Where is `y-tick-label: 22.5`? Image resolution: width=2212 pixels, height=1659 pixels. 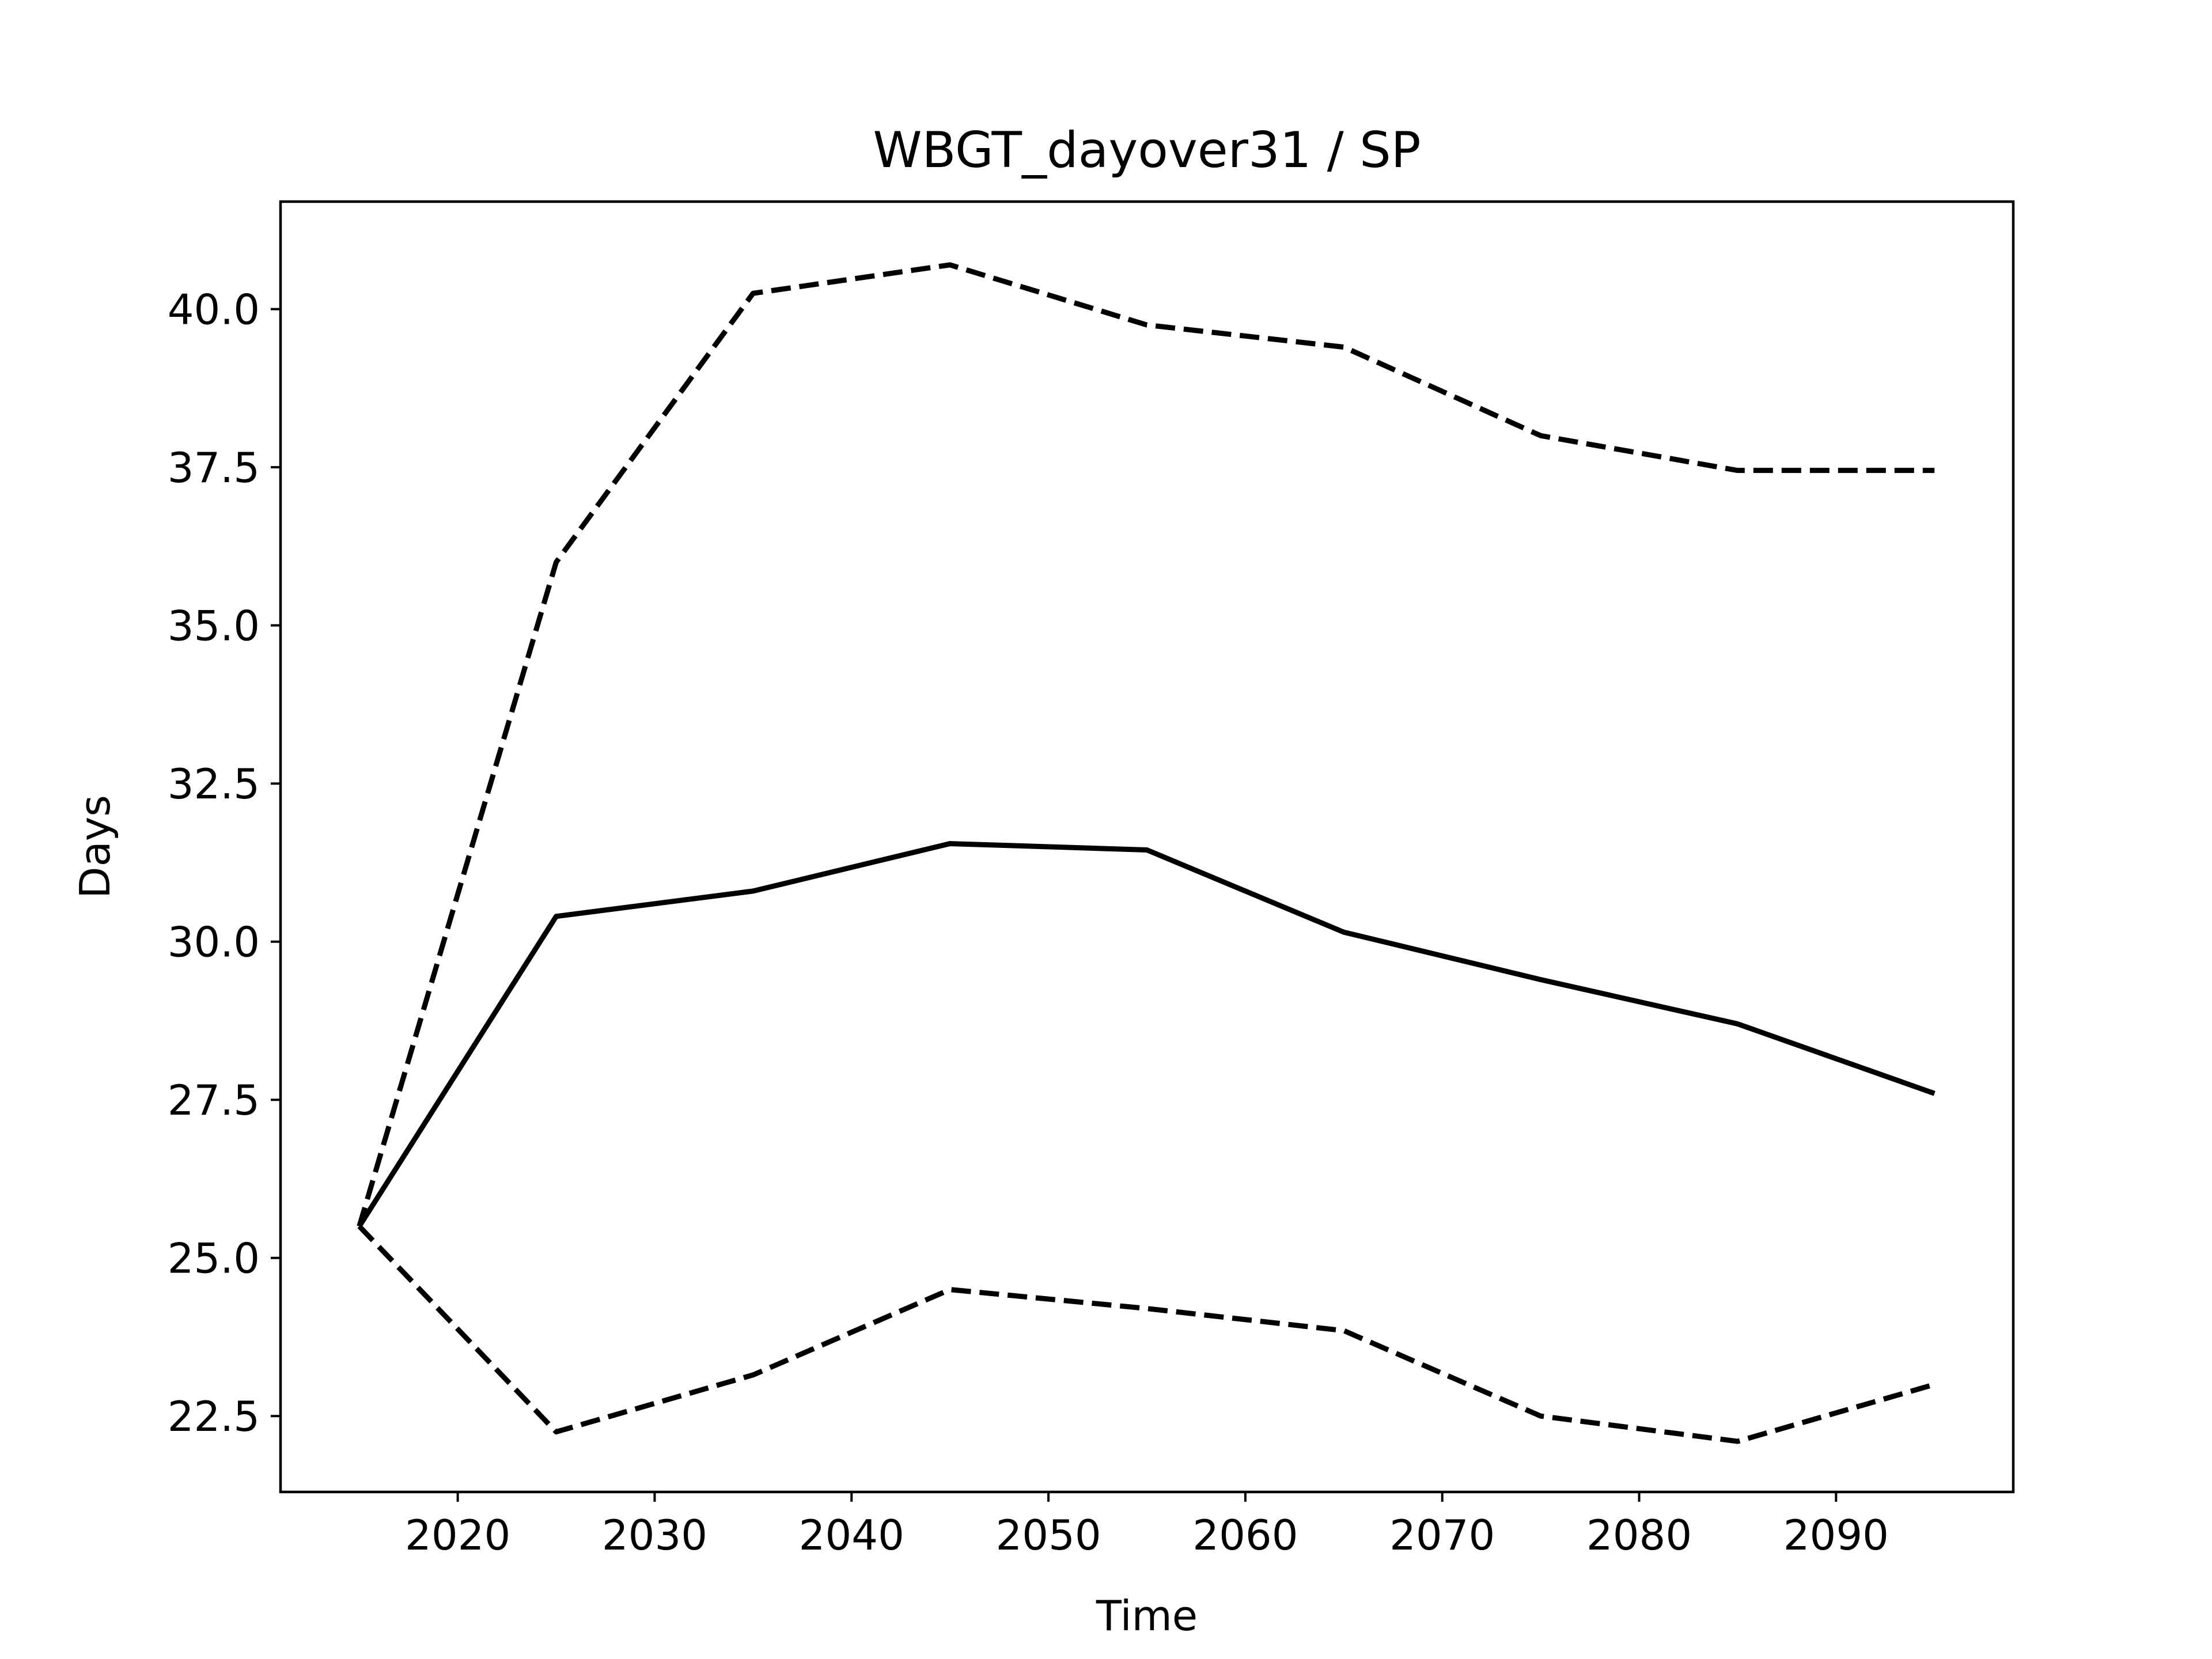
y-tick-label: 22.5 is located at coordinates (214, 1416).